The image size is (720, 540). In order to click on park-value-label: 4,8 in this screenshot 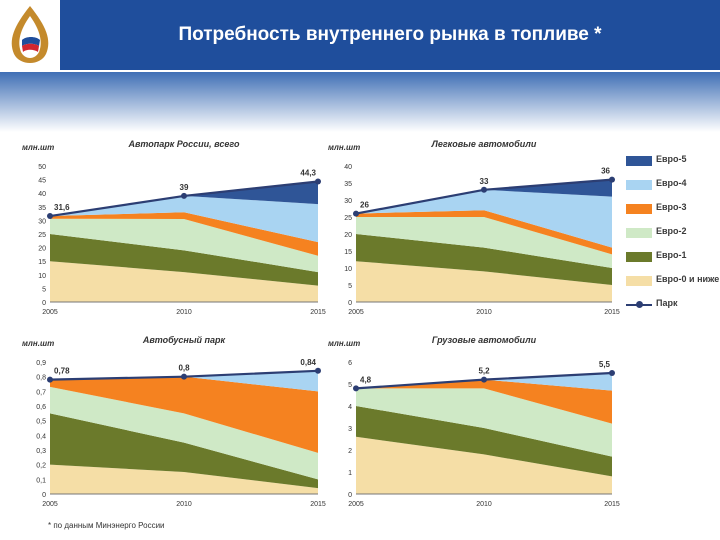, I will do `click(366, 379)`.